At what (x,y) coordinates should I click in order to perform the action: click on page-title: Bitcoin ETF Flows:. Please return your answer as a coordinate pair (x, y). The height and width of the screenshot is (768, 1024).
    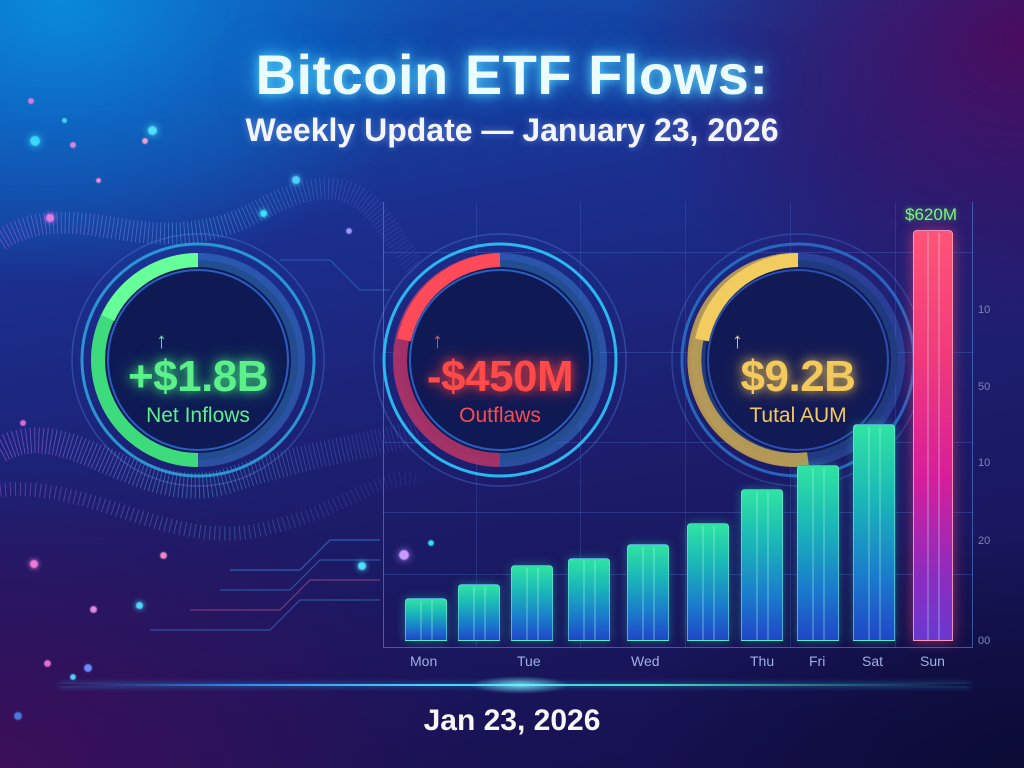
    Looking at the image, I should click on (512, 74).